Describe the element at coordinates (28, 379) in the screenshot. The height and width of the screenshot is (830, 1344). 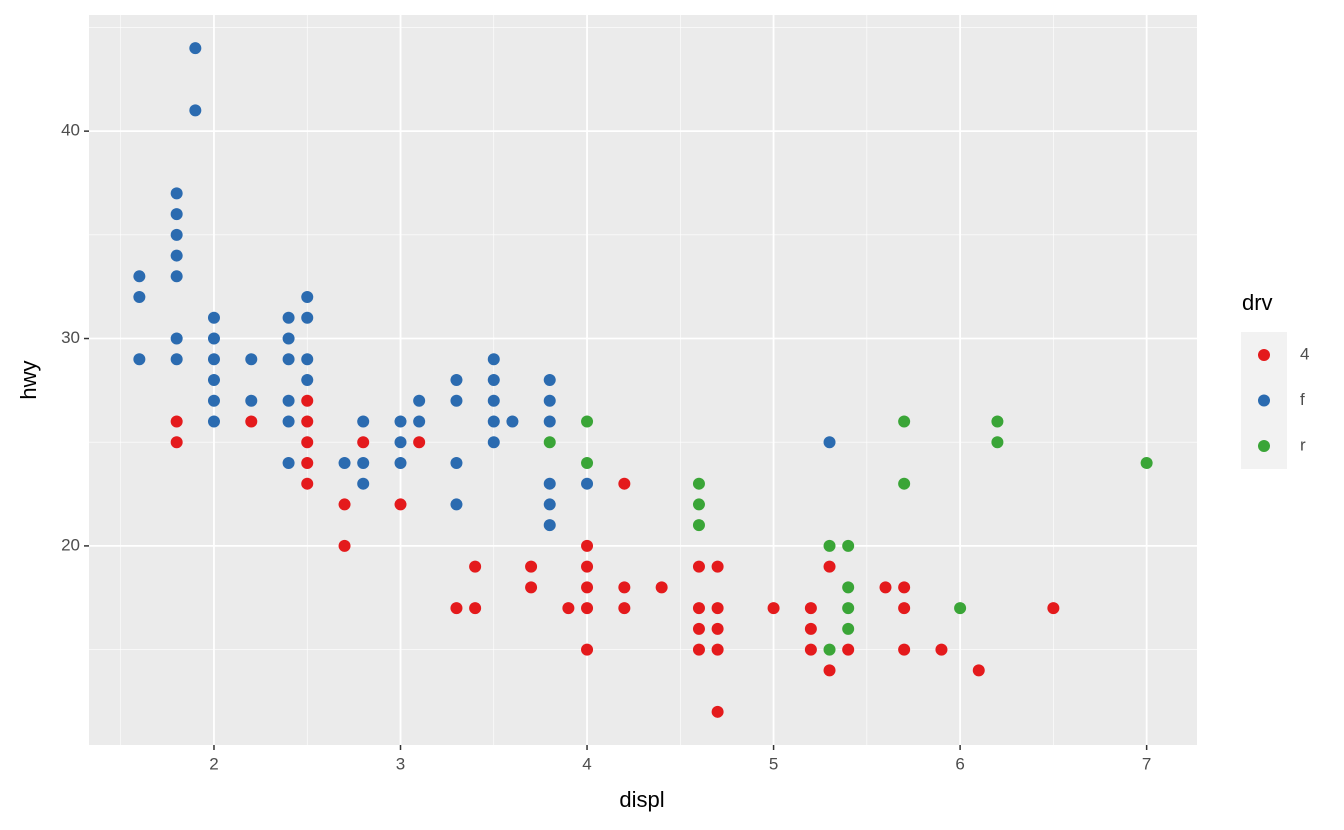
I see `y-axis-title: hwy` at that location.